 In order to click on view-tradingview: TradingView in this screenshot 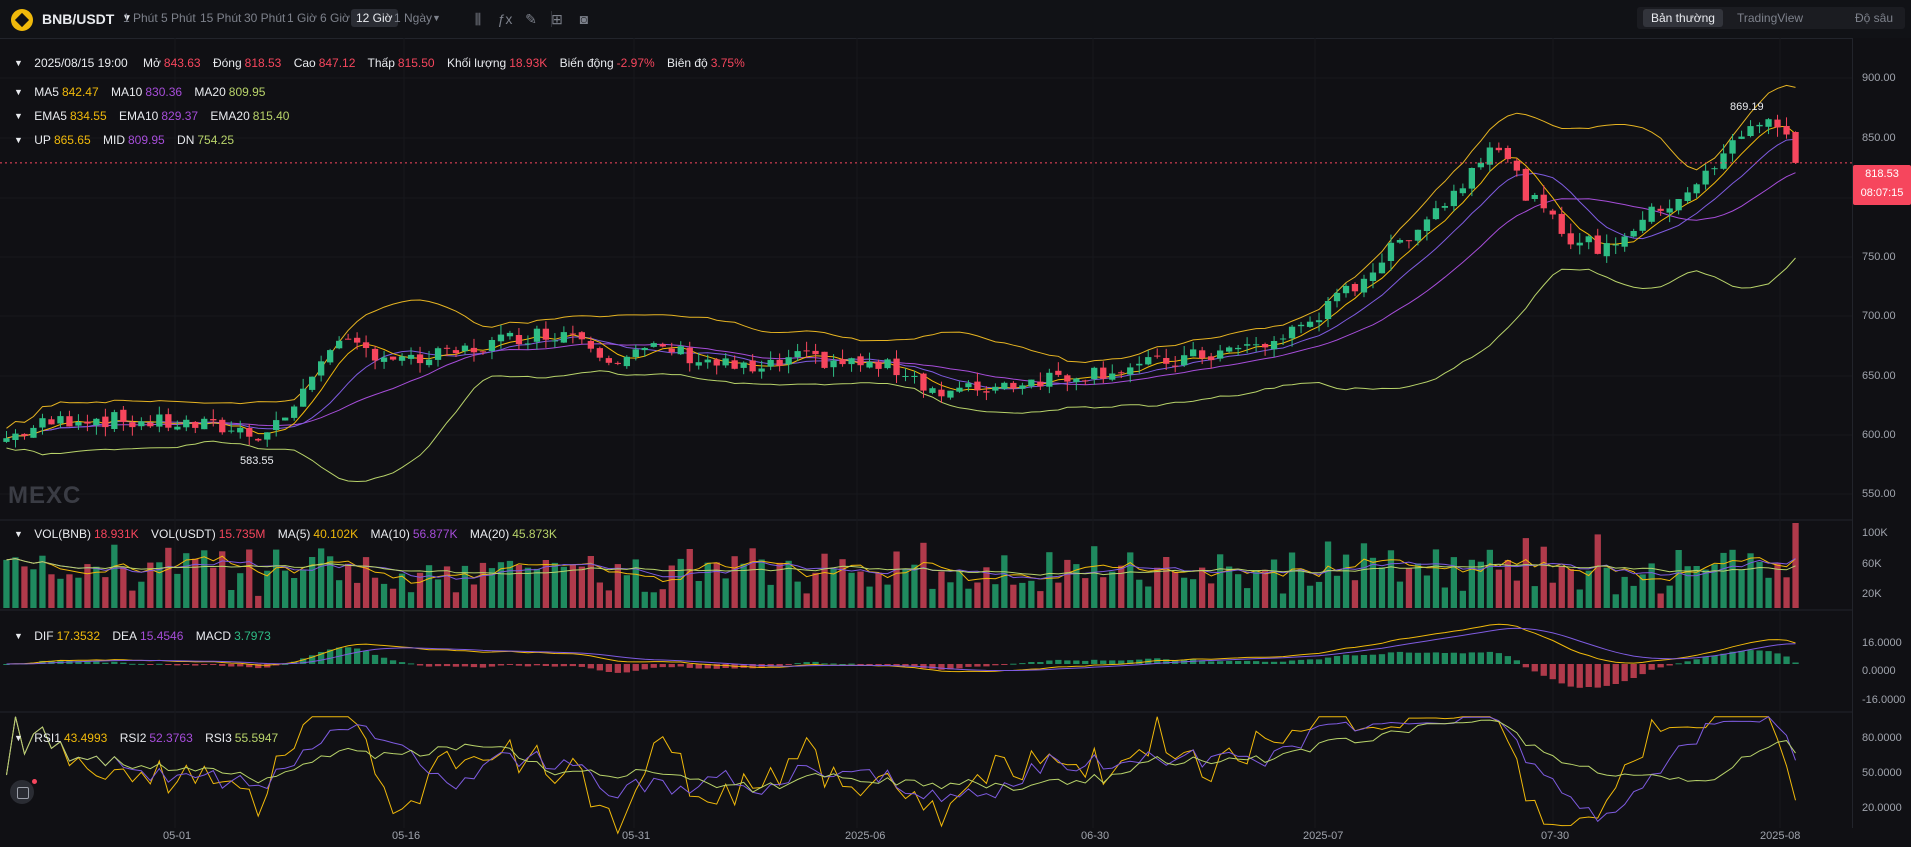, I will do `click(1770, 18)`.